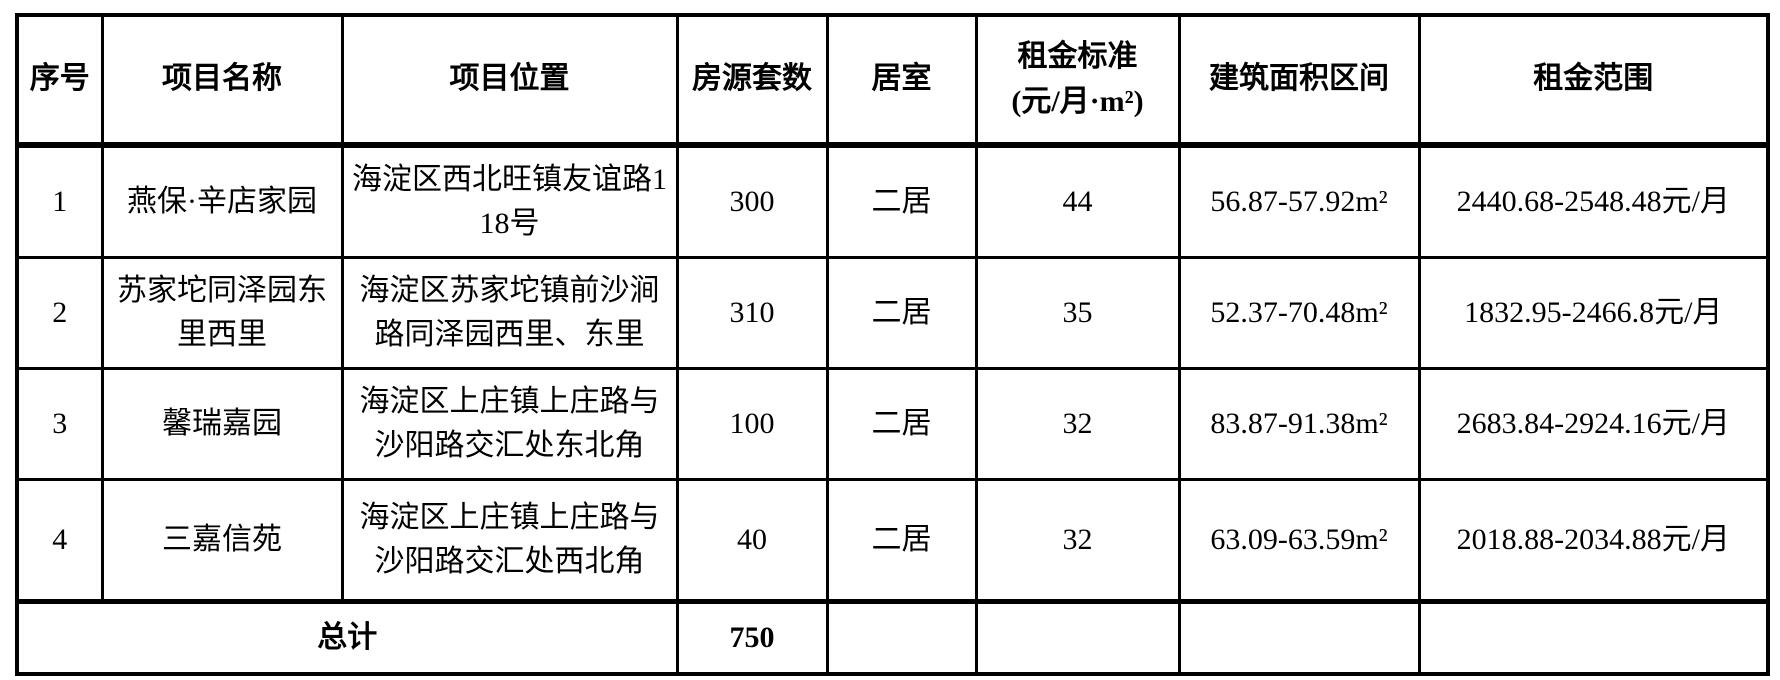 This screenshot has height=680, width=1780. I want to click on header-units: 房源套数, so click(752, 80).